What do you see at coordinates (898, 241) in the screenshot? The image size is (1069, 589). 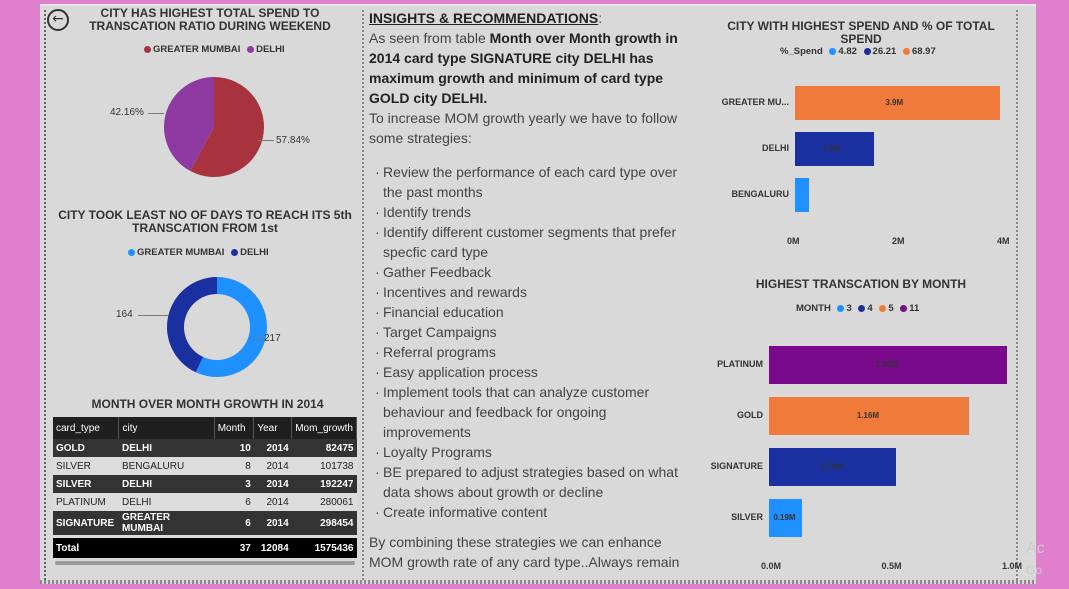 I see `x-tick-label: 2M` at bounding box center [898, 241].